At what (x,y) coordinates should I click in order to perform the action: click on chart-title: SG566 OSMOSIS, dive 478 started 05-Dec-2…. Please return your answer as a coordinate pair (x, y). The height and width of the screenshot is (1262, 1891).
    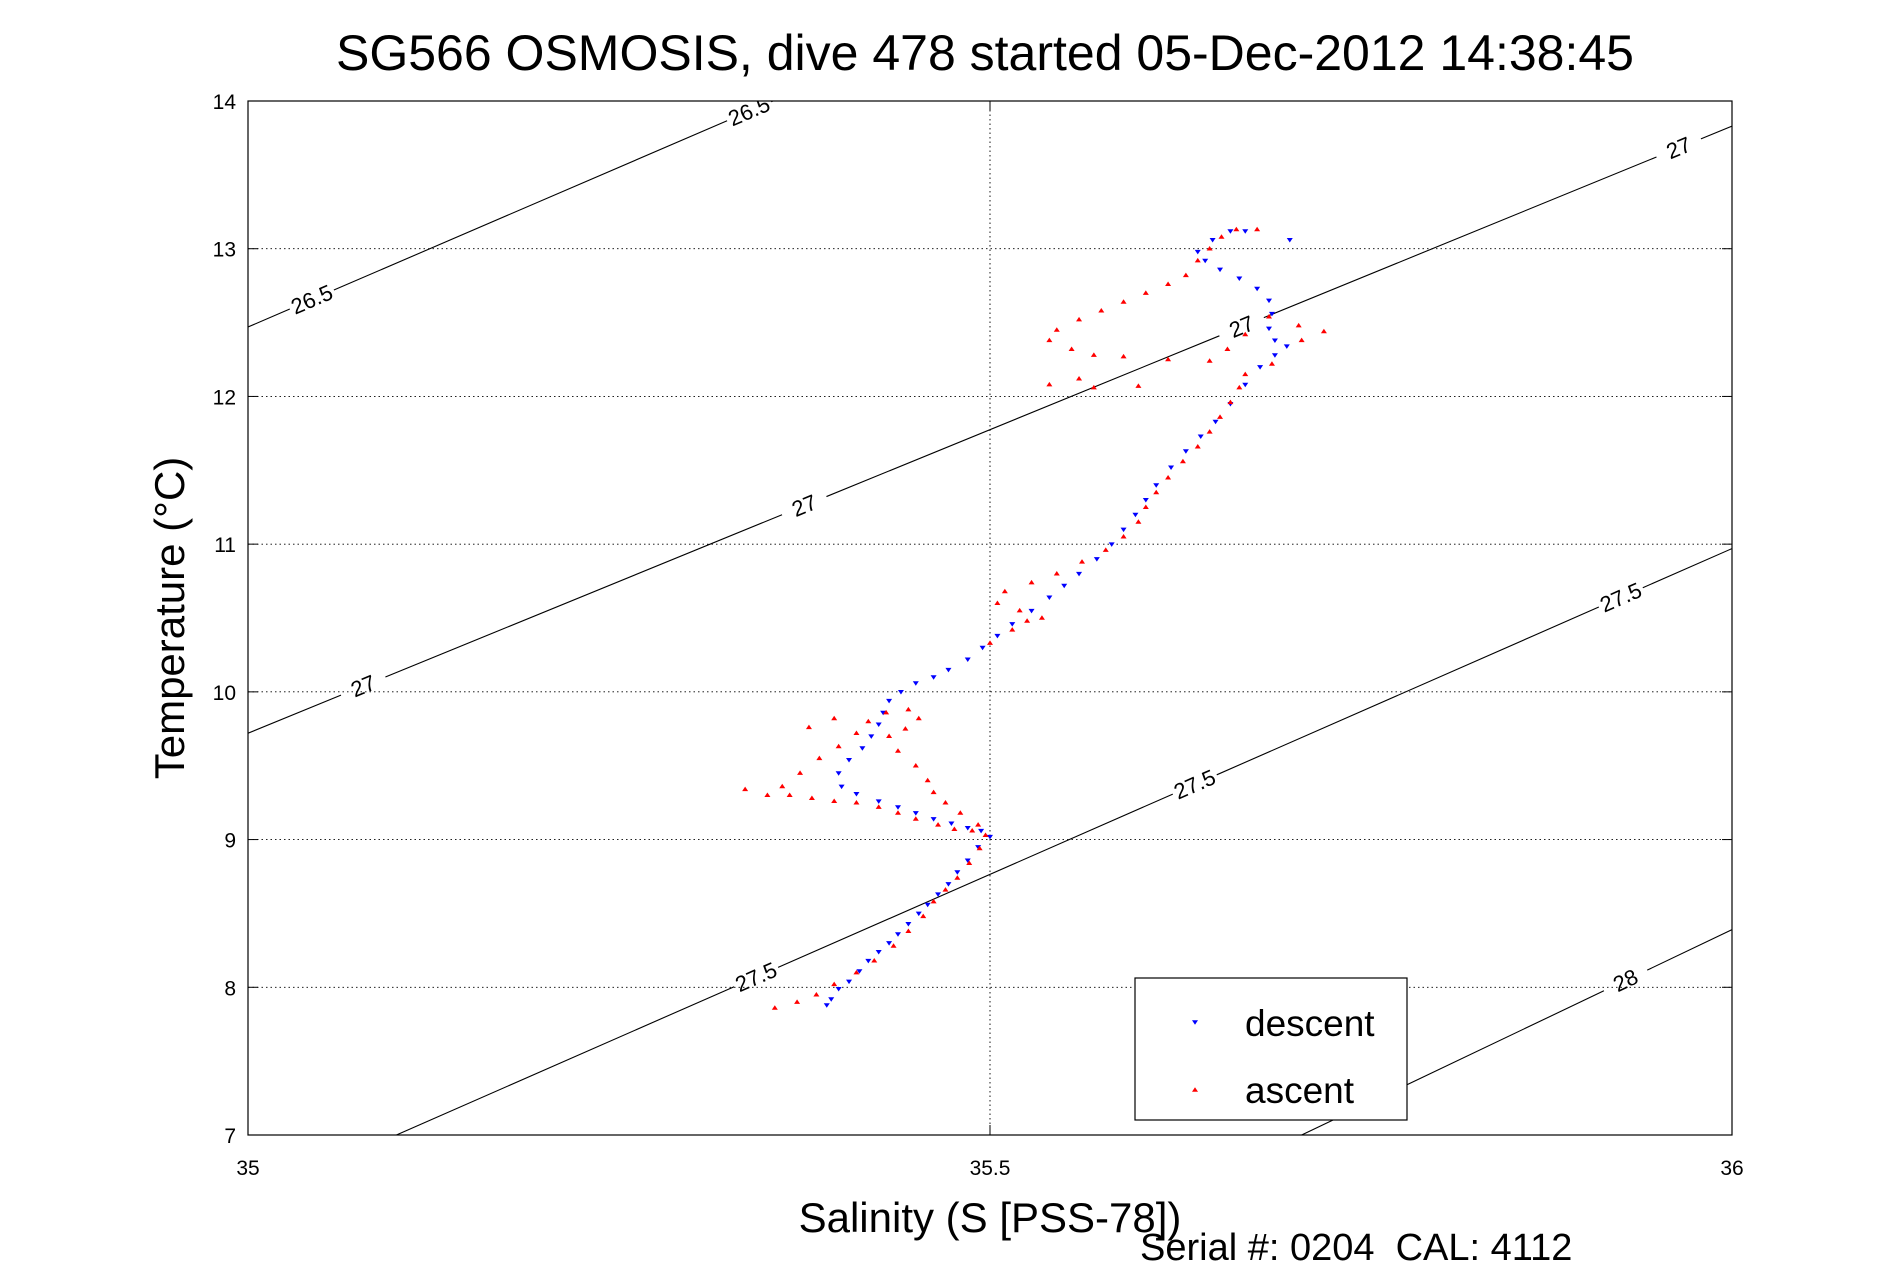
    Looking at the image, I should click on (985, 53).